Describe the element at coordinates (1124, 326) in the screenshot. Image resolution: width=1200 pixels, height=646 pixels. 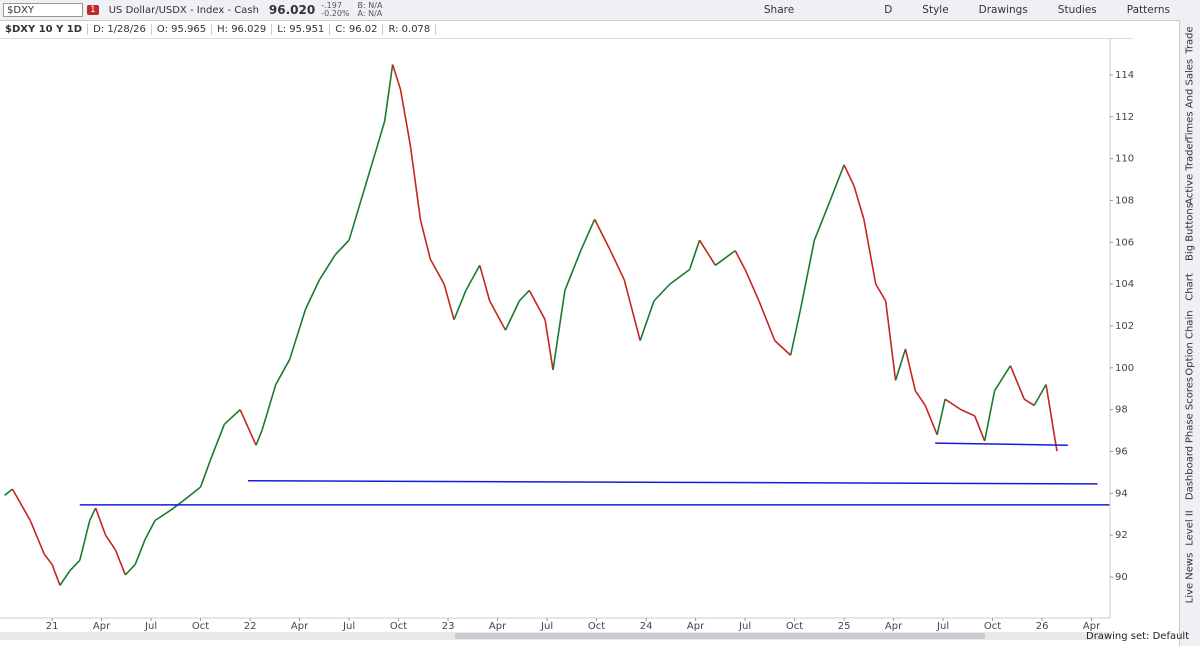
I see `y-tick-label: 102` at that location.